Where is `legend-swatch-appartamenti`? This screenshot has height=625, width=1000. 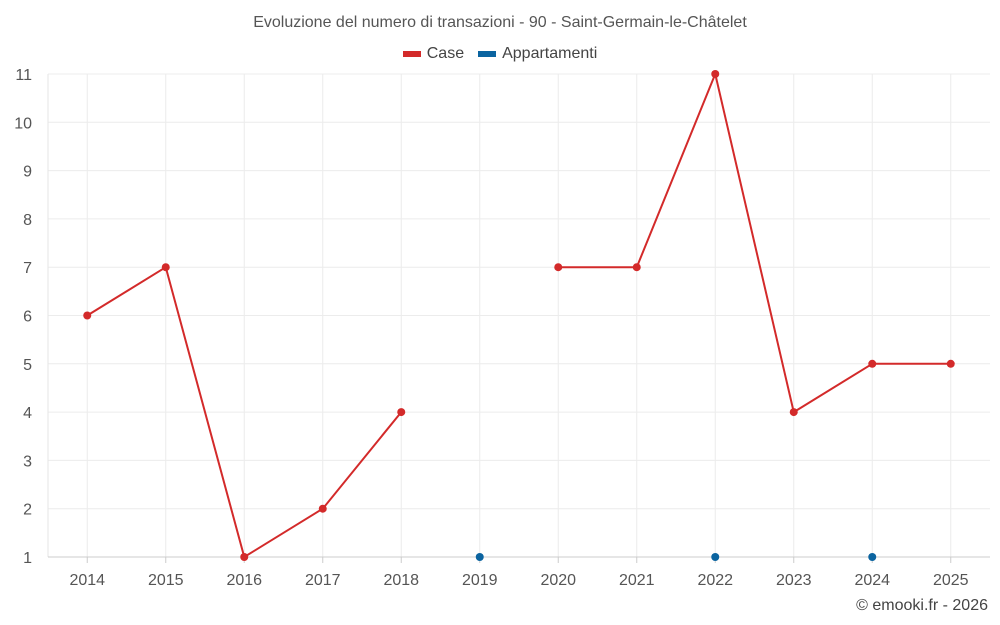
legend-swatch-appartamenti is located at coordinates (487, 54).